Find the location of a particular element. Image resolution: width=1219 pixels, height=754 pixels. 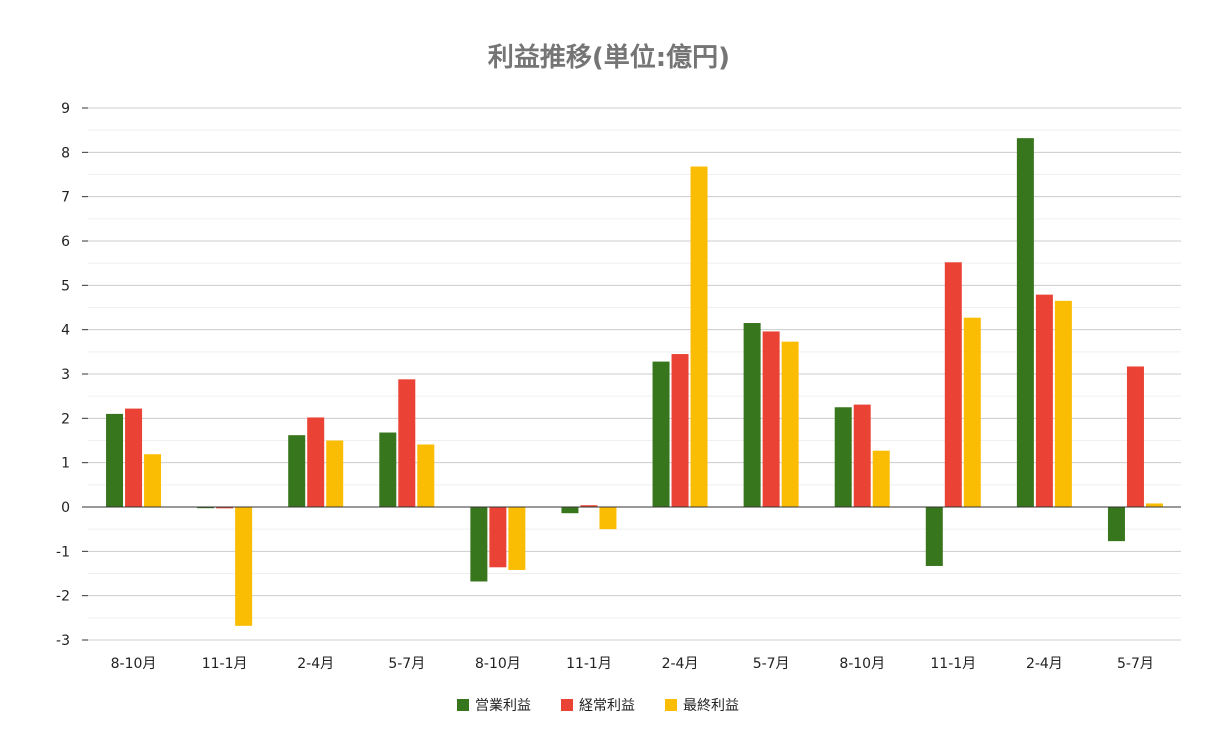

y-tick-label: -2 is located at coordinates (63, 597).